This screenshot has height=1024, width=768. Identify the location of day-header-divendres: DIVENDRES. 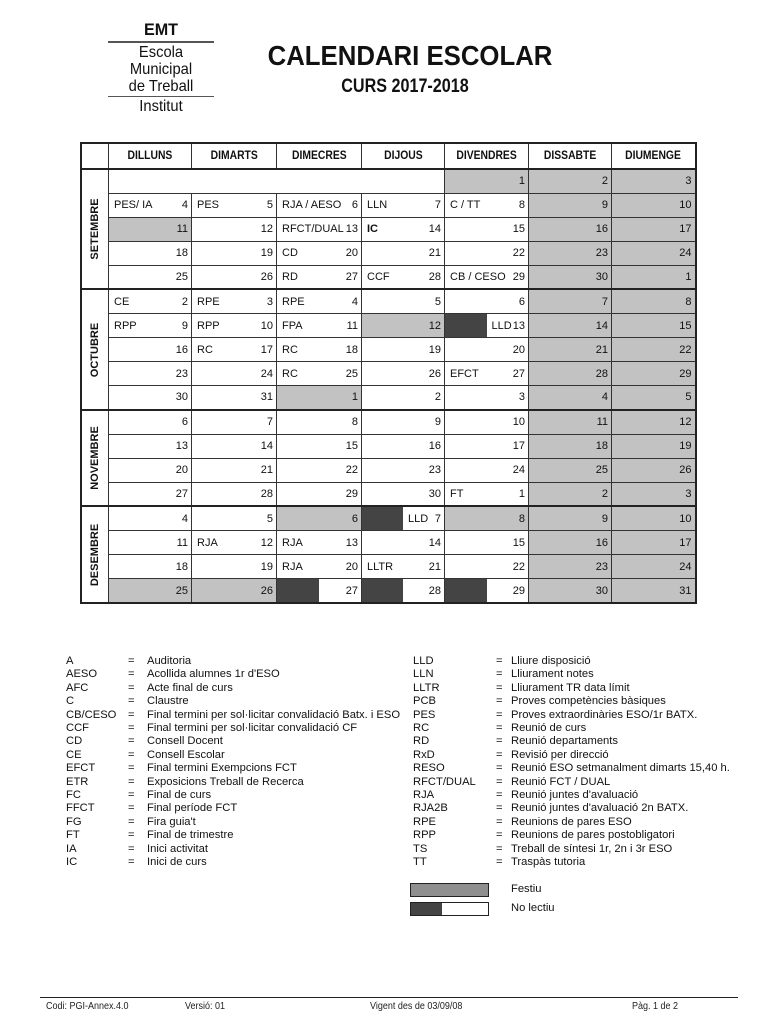
(486, 156).